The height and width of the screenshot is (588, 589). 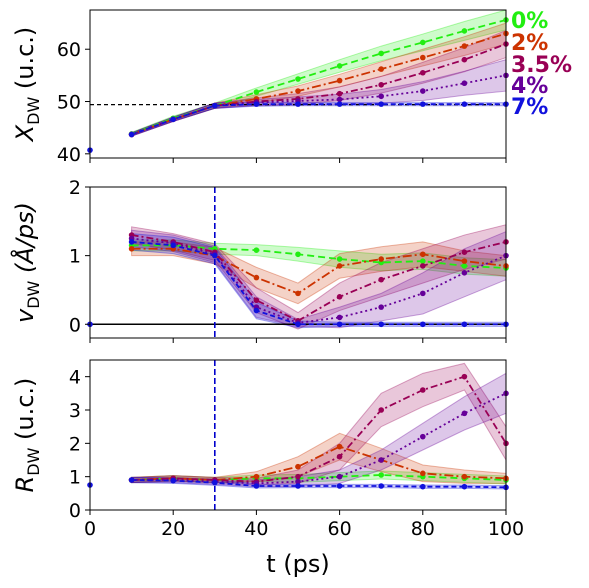 I want to click on band-3.5%, so click(x=318, y=277).